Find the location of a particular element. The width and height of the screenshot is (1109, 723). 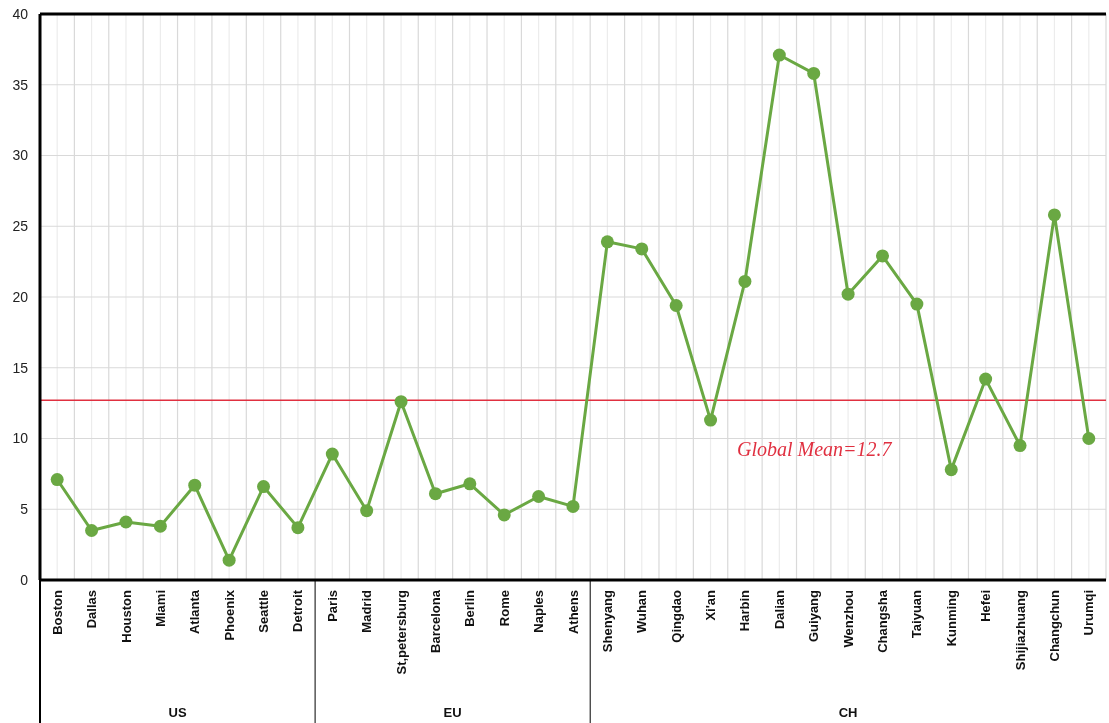

x-tick-label: Hefei is located at coordinates (986, 606).